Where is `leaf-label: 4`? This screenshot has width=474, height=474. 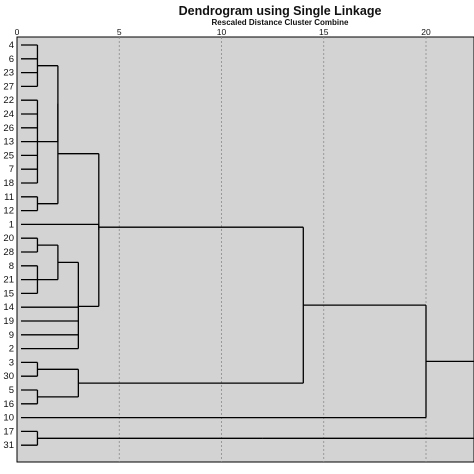 leaf-label: 4 is located at coordinates (11, 45).